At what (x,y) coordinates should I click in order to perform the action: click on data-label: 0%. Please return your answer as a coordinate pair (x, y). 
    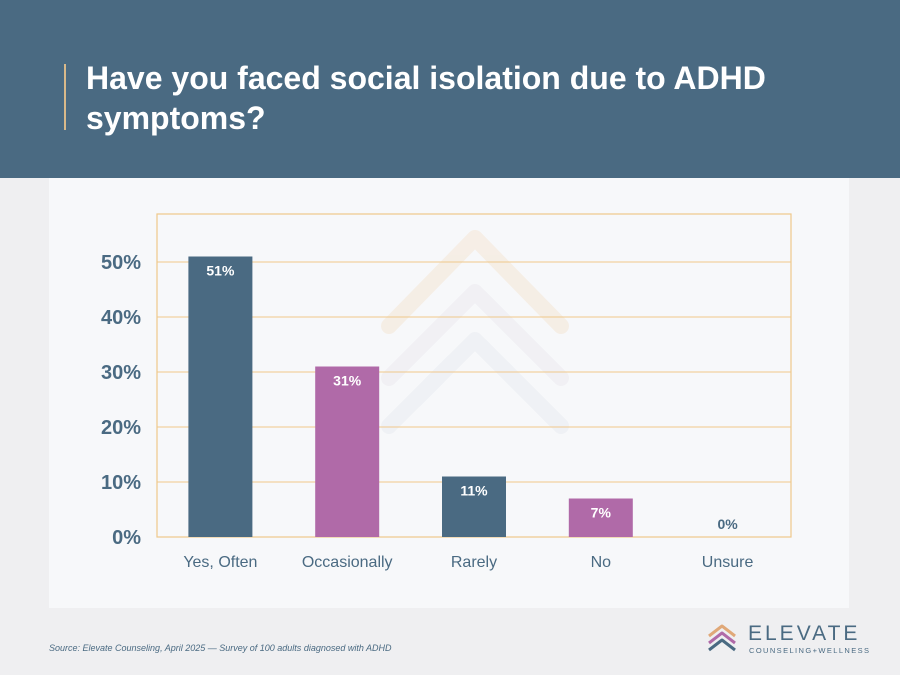
    Looking at the image, I should click on (727, 524).